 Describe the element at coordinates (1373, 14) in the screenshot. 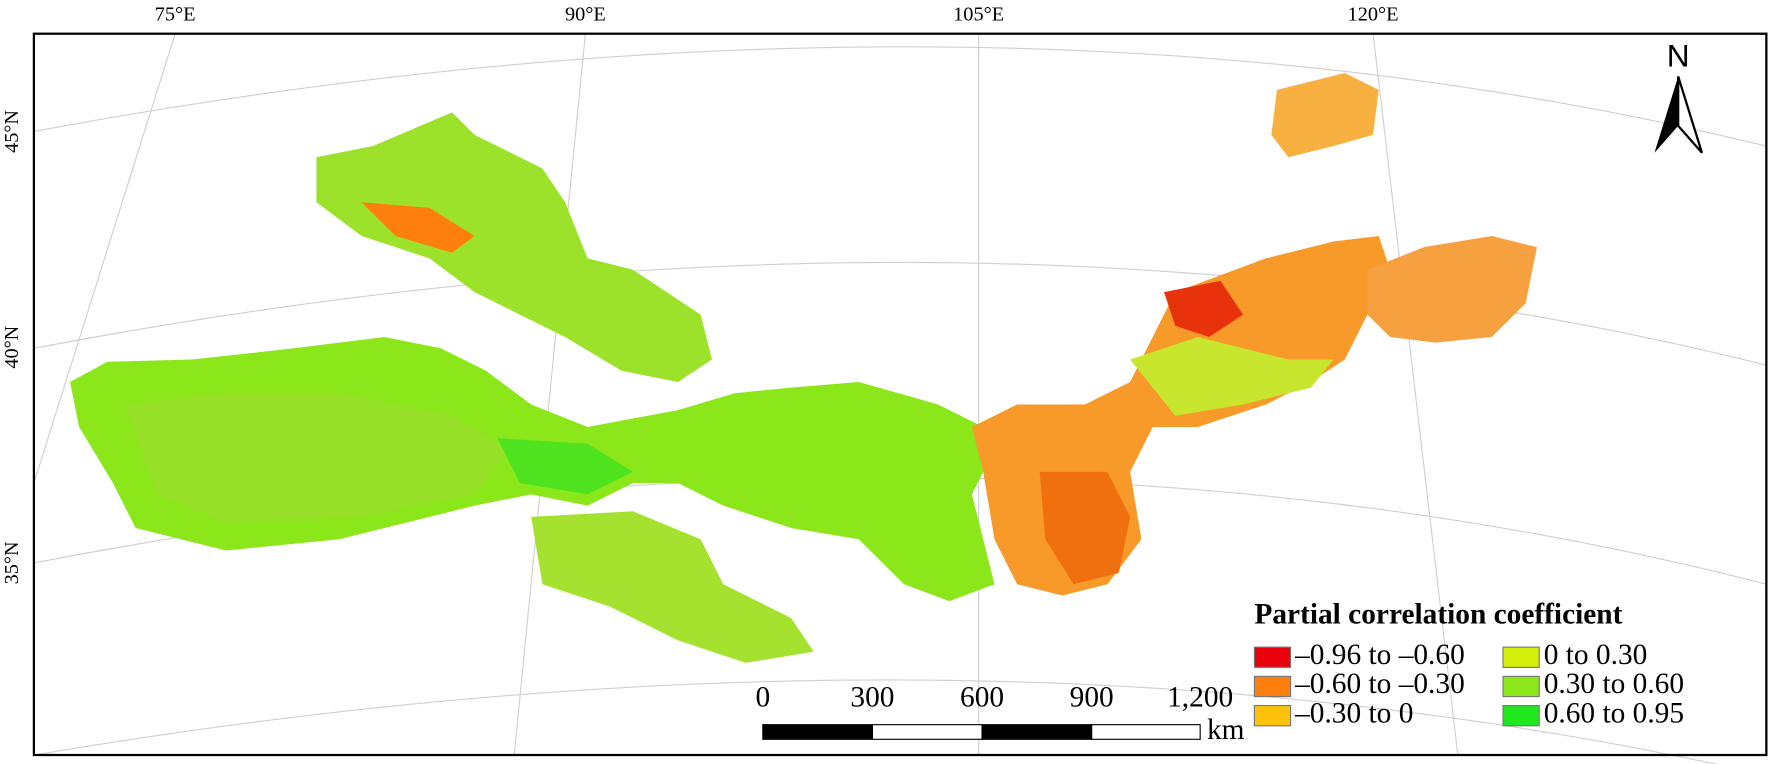

I see `longitude-label: 120°E` at that location.